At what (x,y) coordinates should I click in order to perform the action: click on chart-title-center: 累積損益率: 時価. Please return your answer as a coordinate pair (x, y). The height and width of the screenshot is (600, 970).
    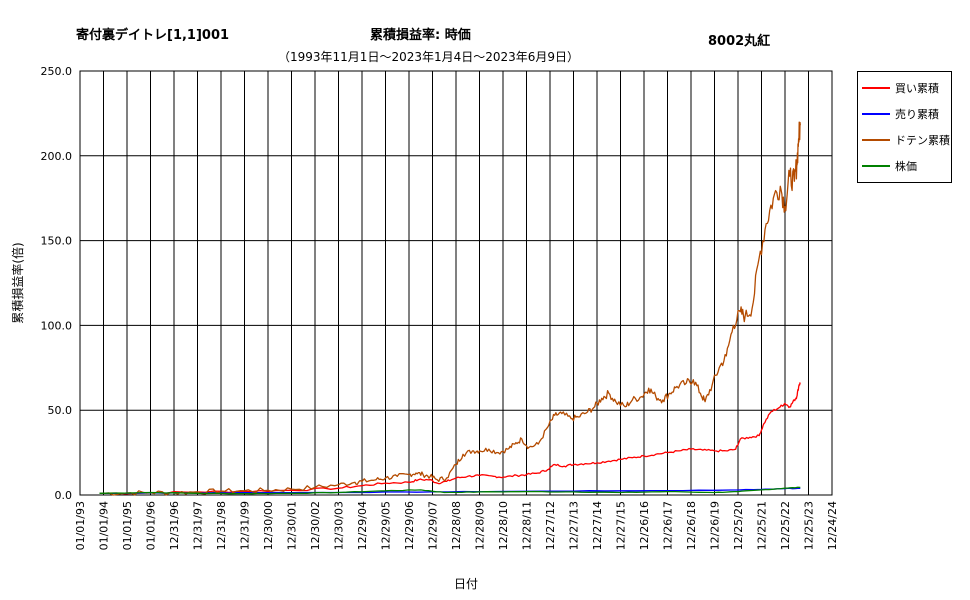
    Looking at the image, I should click on (420, 35).